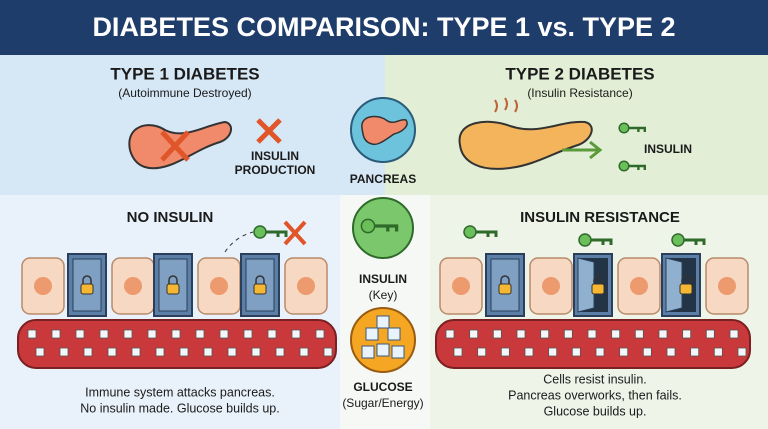 Image resolution: width=768 pixels, height=429 pixels. Describe the element at coordinates (239, 242) in the screenshot. I see `dashed-path` at that location.